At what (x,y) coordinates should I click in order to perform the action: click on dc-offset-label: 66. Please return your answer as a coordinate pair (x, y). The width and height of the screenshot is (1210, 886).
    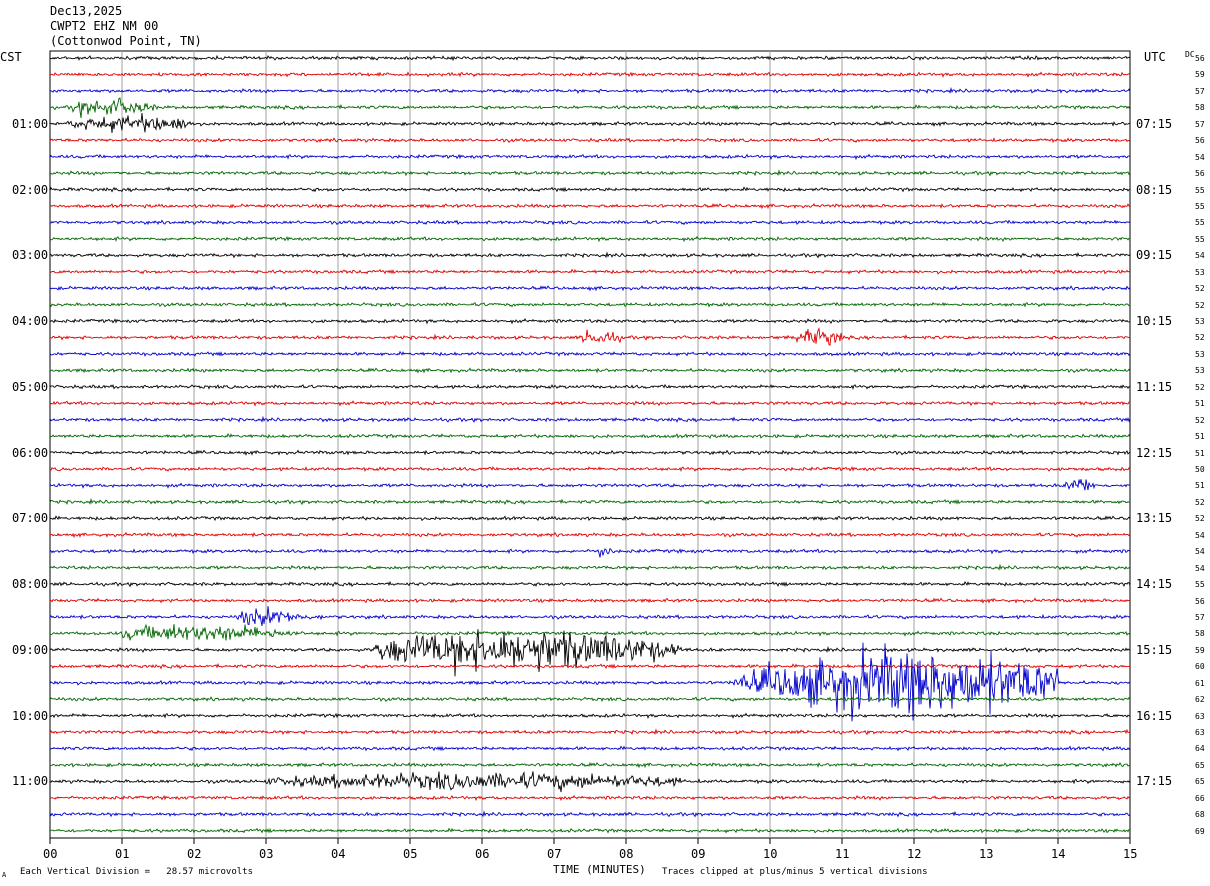
    Looking at the image, I should click on (1200, 798).